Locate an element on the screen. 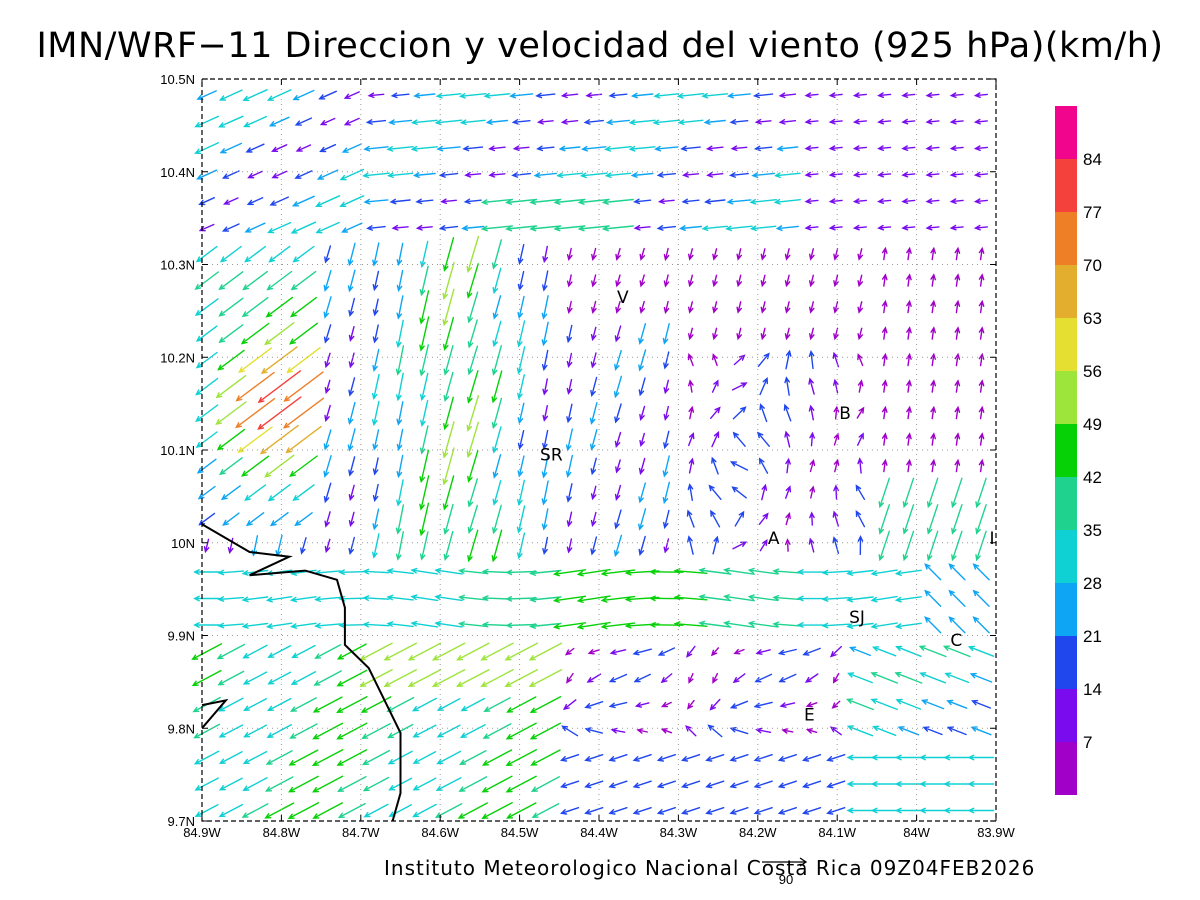 The width and height of the screenshot is (1200, 900). place-label: E is located at coordinates (809, 715).